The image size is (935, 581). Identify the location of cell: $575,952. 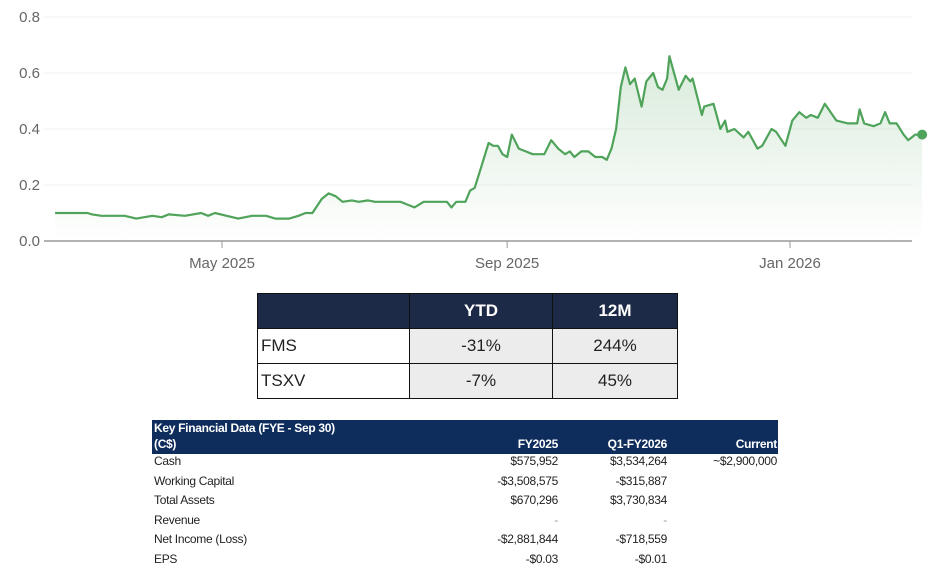
(534, 461).